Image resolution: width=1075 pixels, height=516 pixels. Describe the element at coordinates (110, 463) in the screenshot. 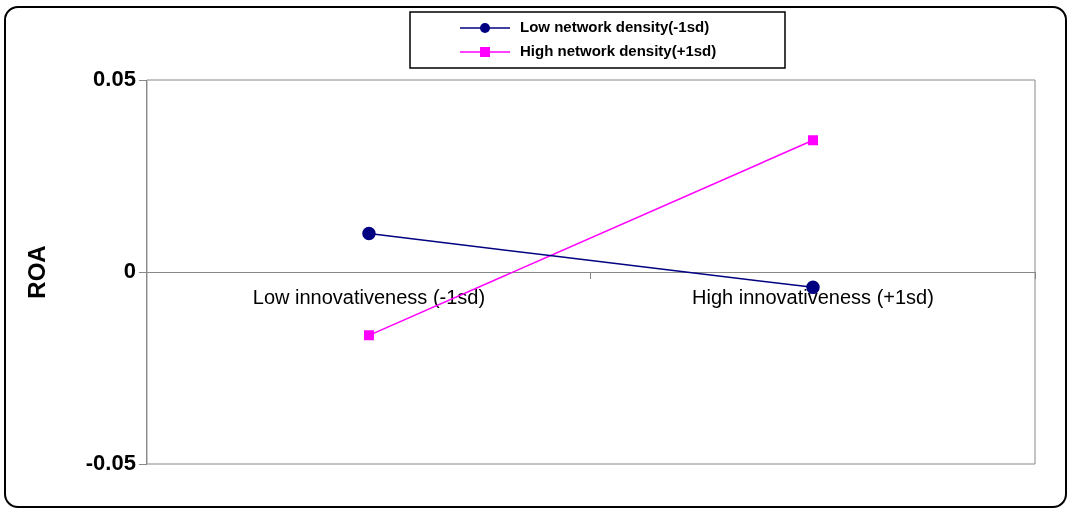

I see `y-tick-label: -0.05` at that location.